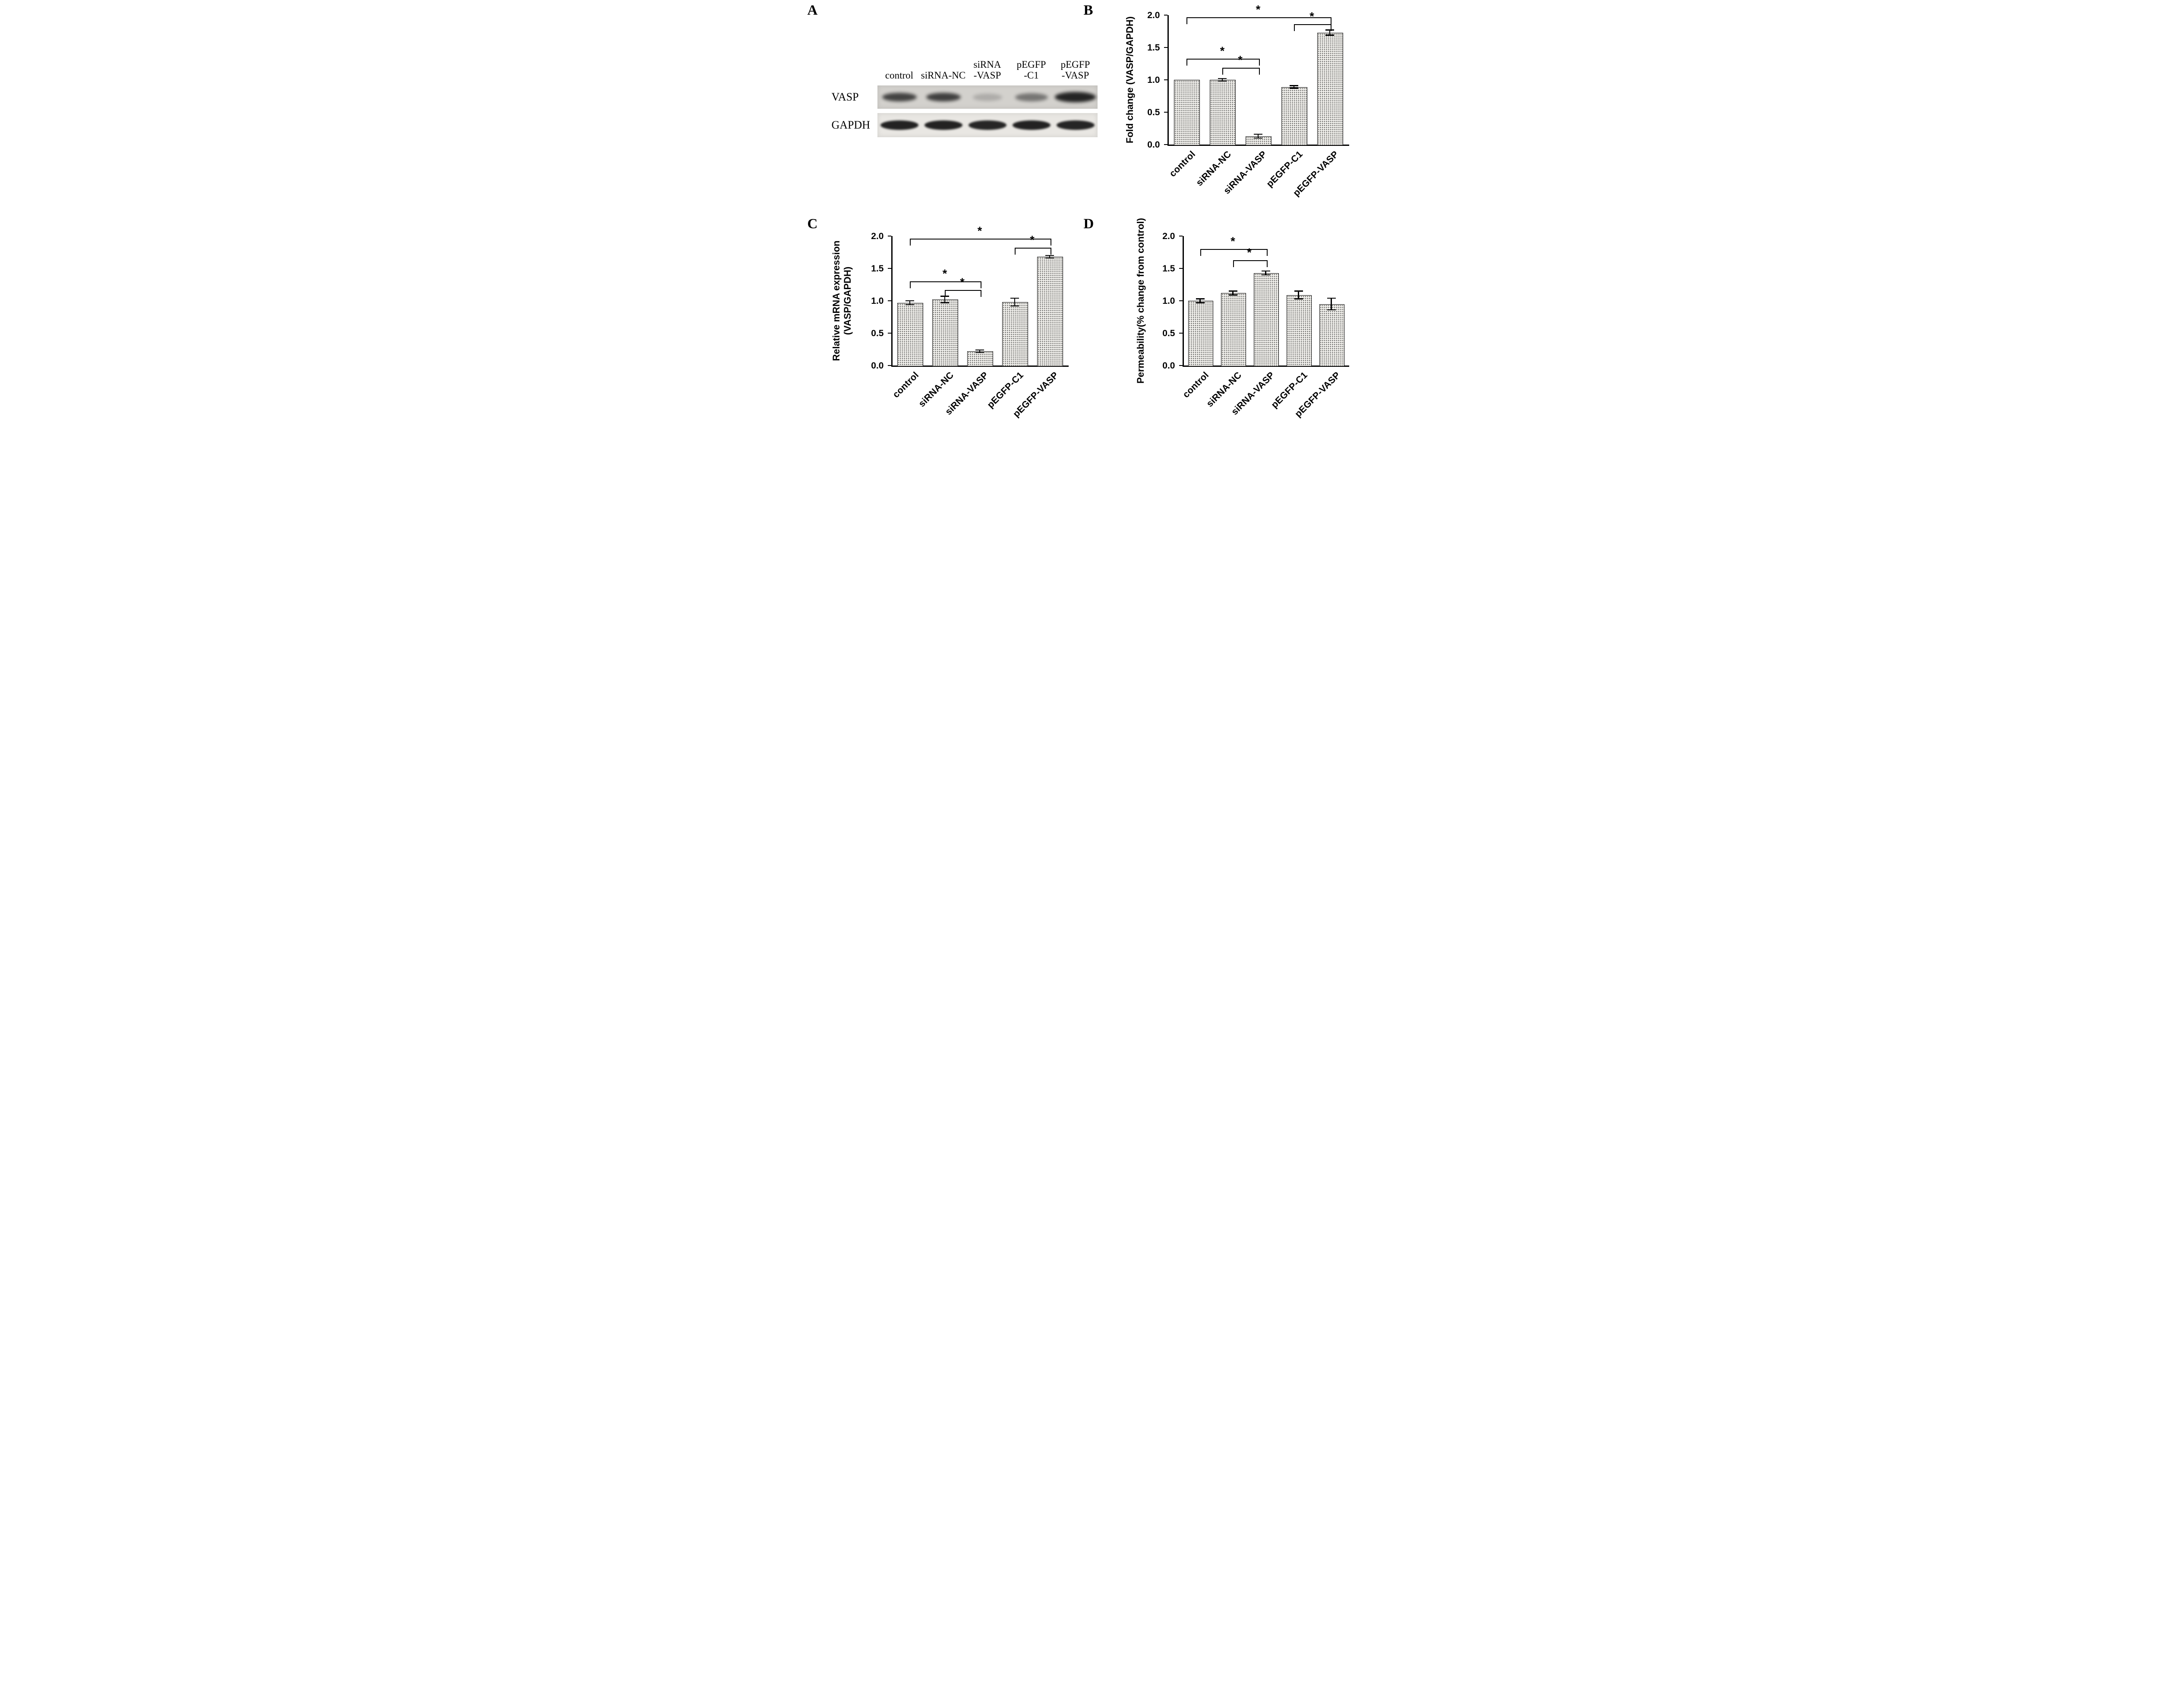 This screenshot has height=1708, width=2158. I want to click on panel-a-letter: A, so click(812, 10).